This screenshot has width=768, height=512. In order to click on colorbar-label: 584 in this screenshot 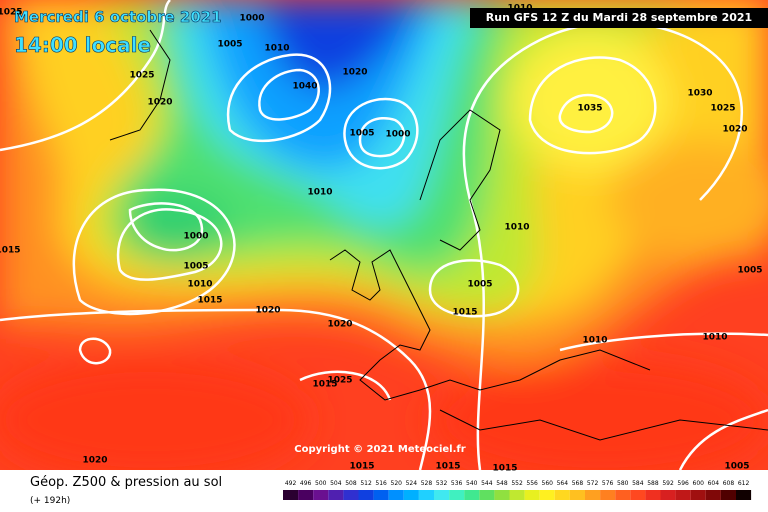, I will do `click(638, 483)`.